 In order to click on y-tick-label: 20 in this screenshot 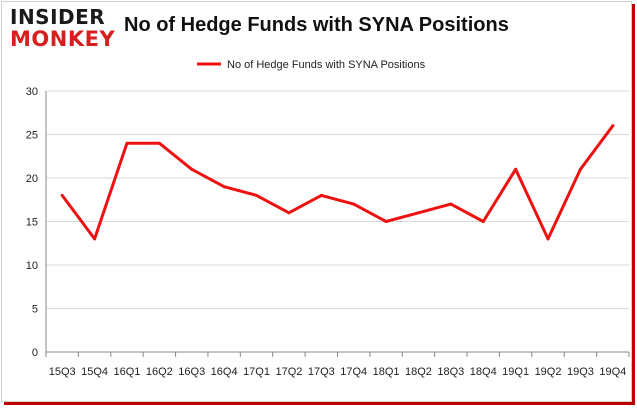, I will do `click(32, 179)`.